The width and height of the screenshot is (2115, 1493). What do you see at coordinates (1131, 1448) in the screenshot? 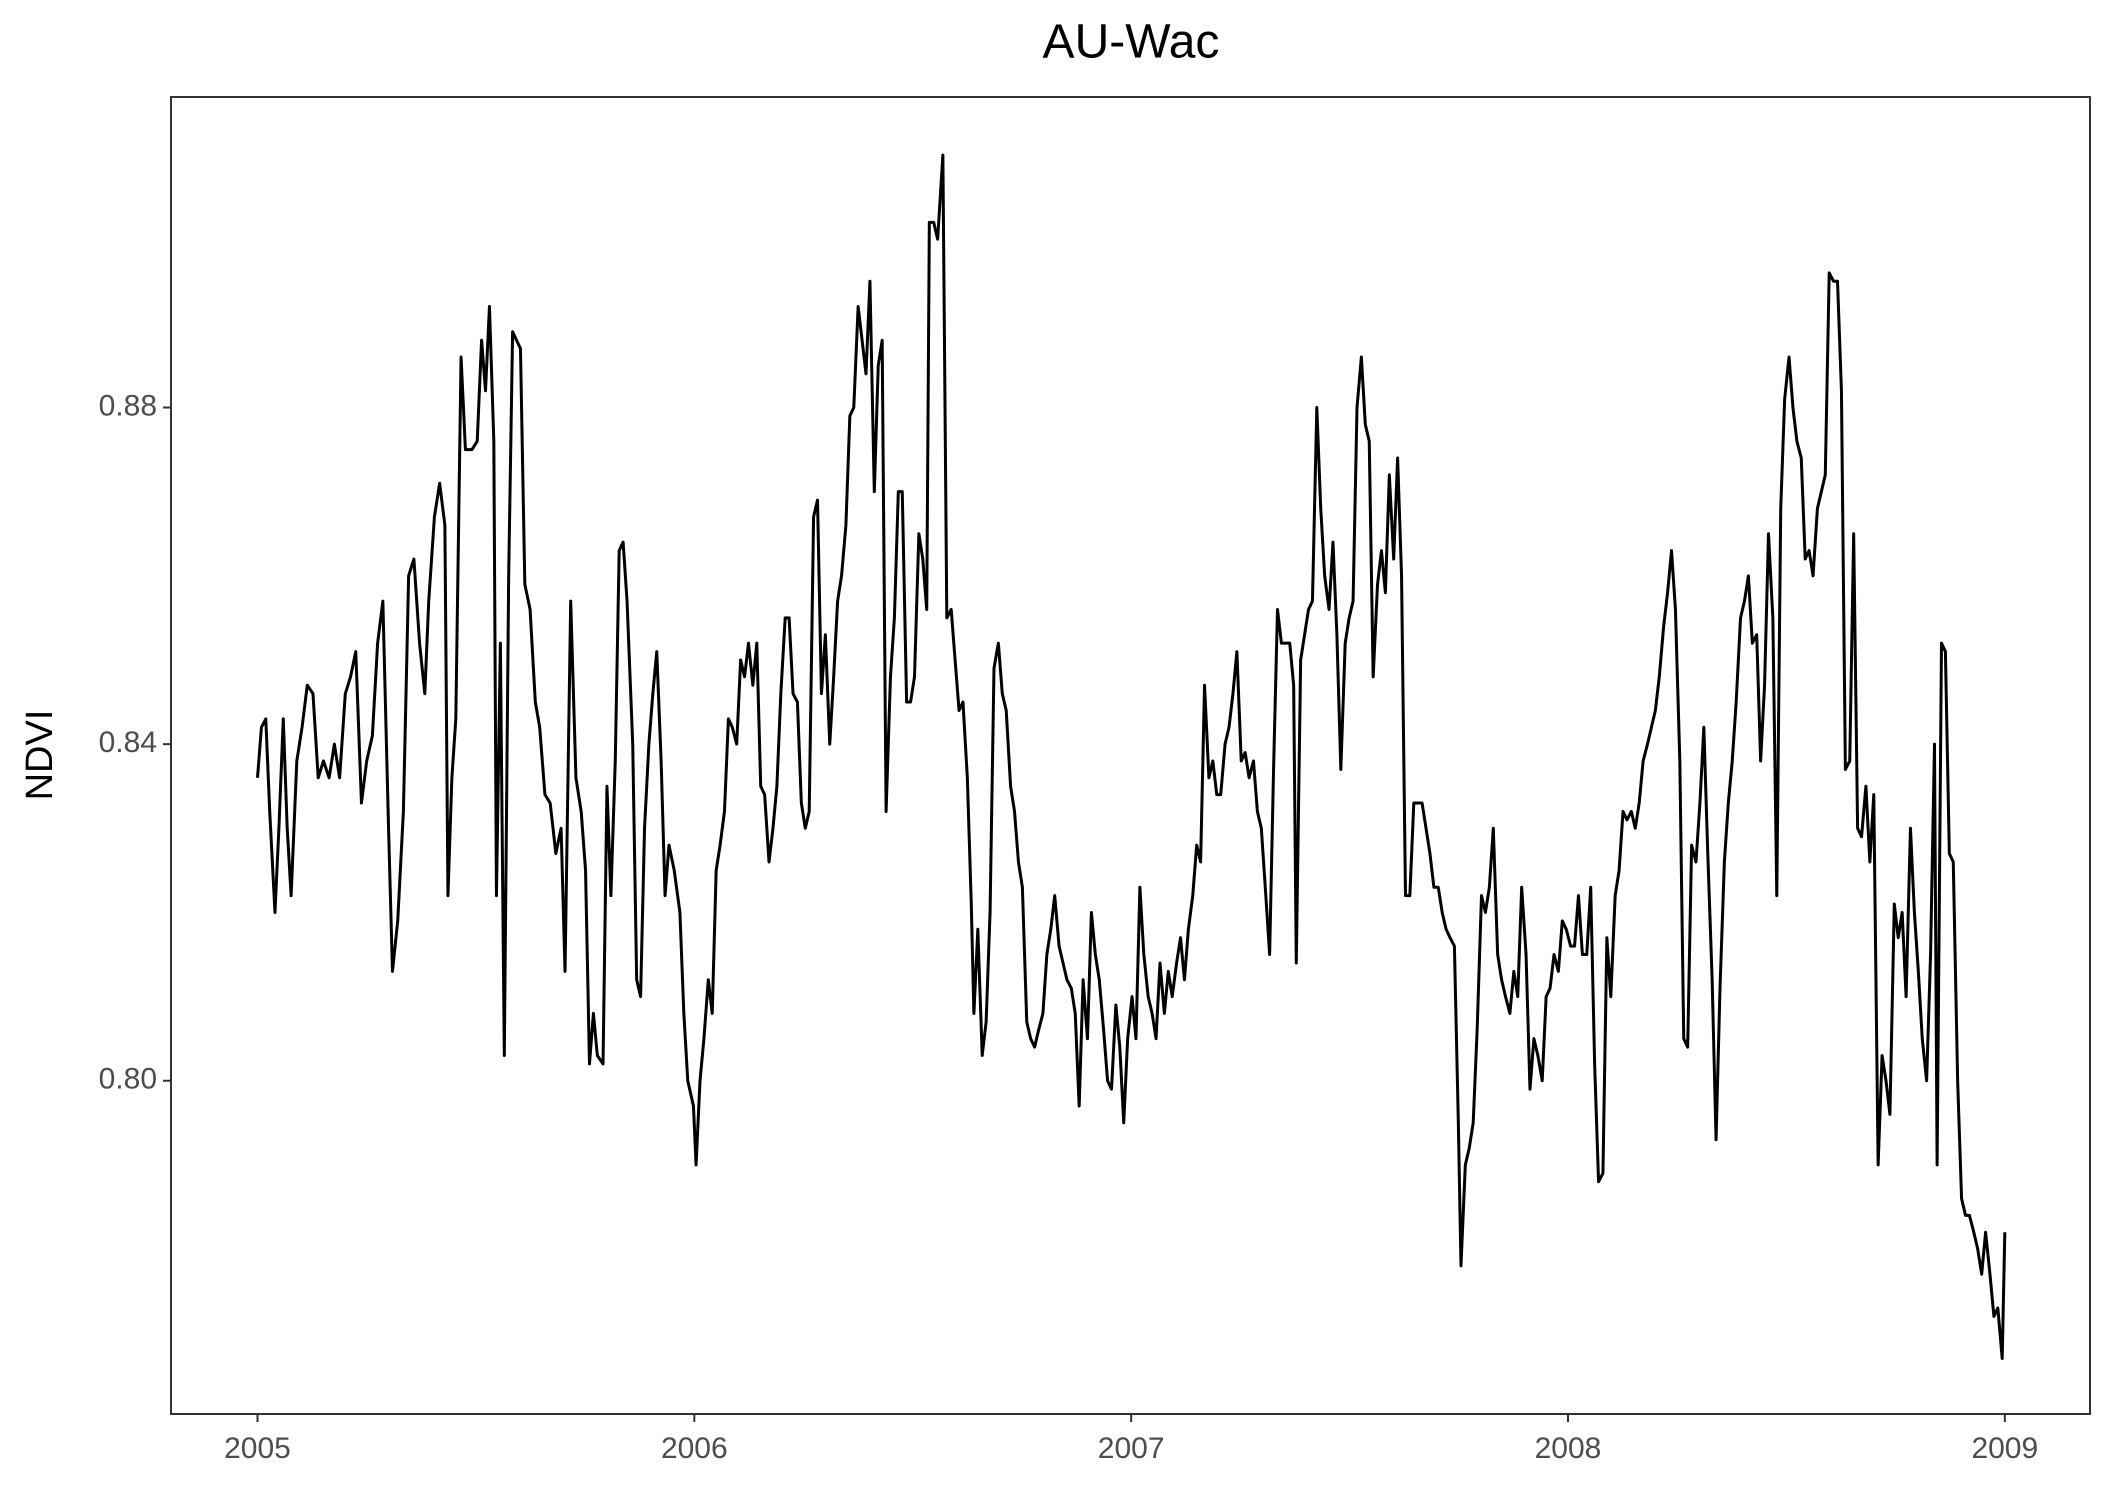
I see `x-tick-label: 2007` at bounding box center [1131, 1448].